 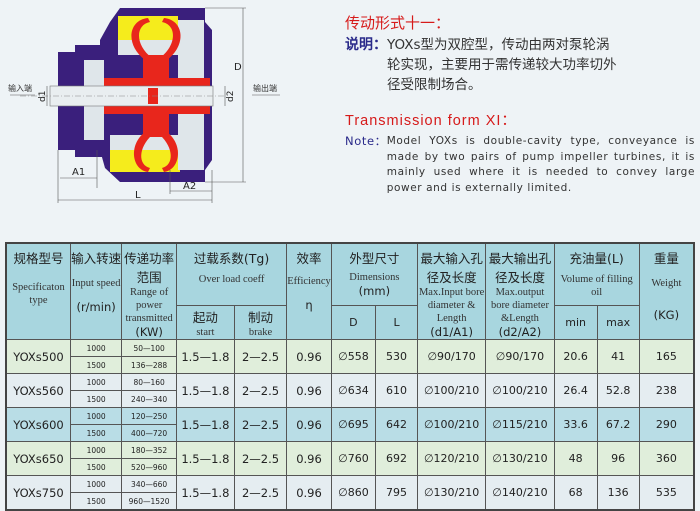 I want to click on cell-oil-max: 41, so click(x=618, y=356).